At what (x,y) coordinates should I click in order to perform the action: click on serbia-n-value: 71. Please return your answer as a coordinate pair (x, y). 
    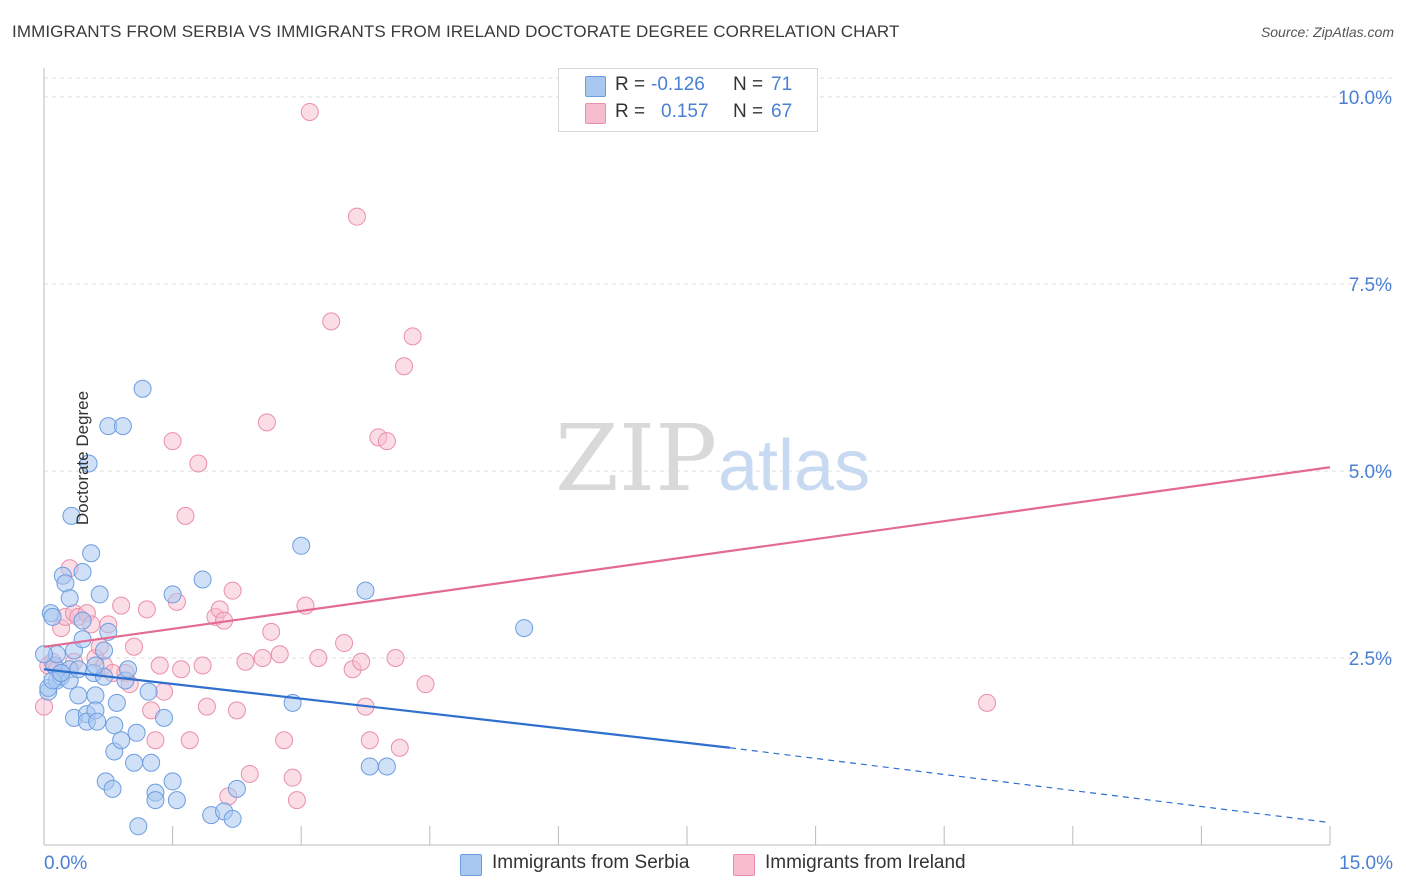
    Looking at the image, I should click on (782, 84).